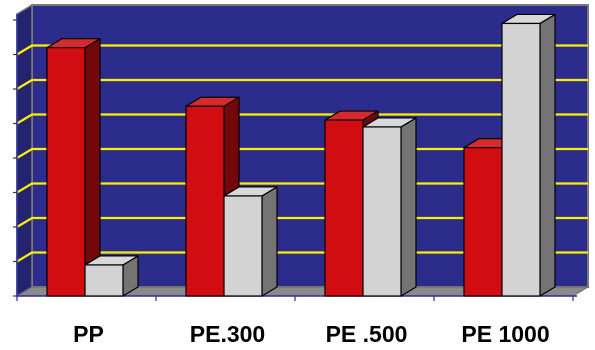  I want to click on category-label: PE 1000, so click(505, 334).